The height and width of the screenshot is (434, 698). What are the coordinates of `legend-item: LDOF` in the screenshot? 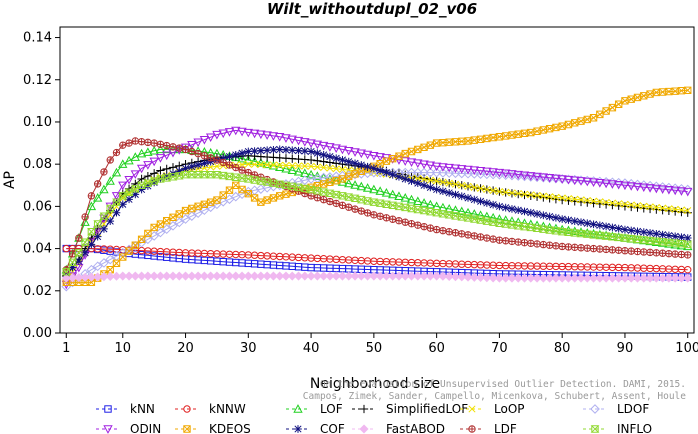 It's located at (616, 409).